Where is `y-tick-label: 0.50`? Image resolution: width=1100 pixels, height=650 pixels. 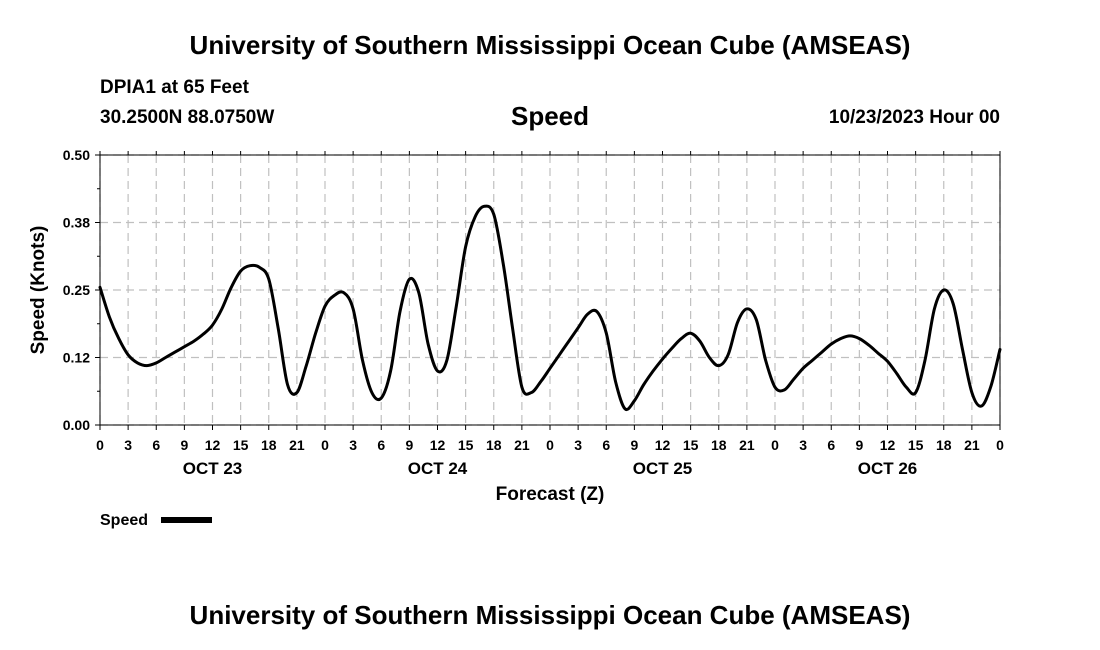 y-tick-label: 0.50 is located at coordinates (76, 155).